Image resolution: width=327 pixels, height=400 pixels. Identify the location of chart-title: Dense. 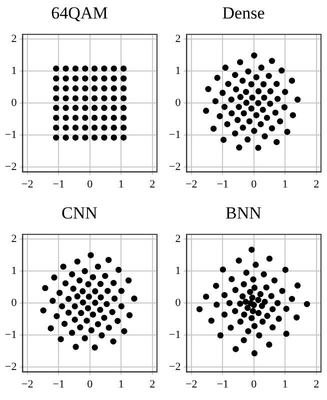
(243, 13).